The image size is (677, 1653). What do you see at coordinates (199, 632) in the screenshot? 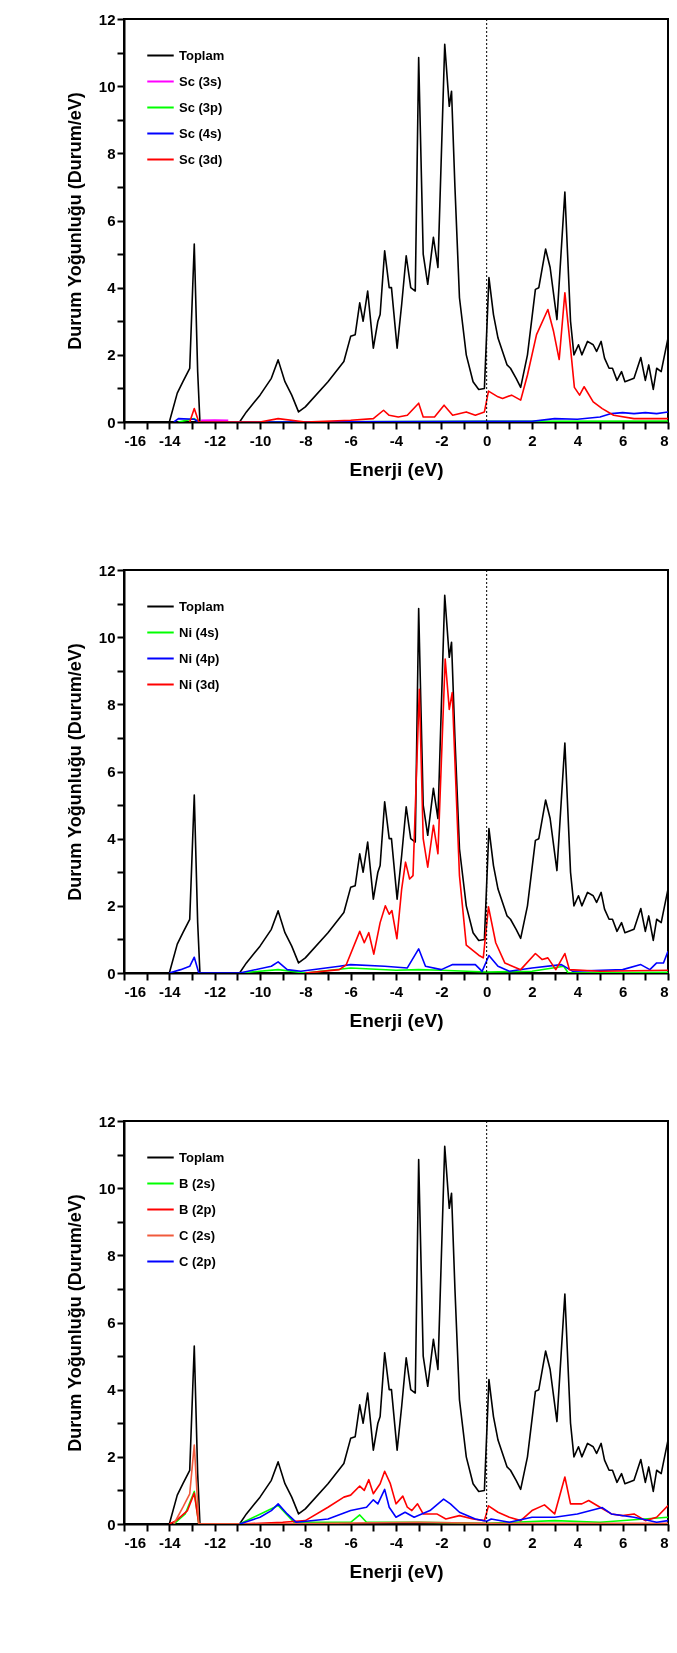
I see `legend-label: Ni (4s)` at bounding box center [199, 632].